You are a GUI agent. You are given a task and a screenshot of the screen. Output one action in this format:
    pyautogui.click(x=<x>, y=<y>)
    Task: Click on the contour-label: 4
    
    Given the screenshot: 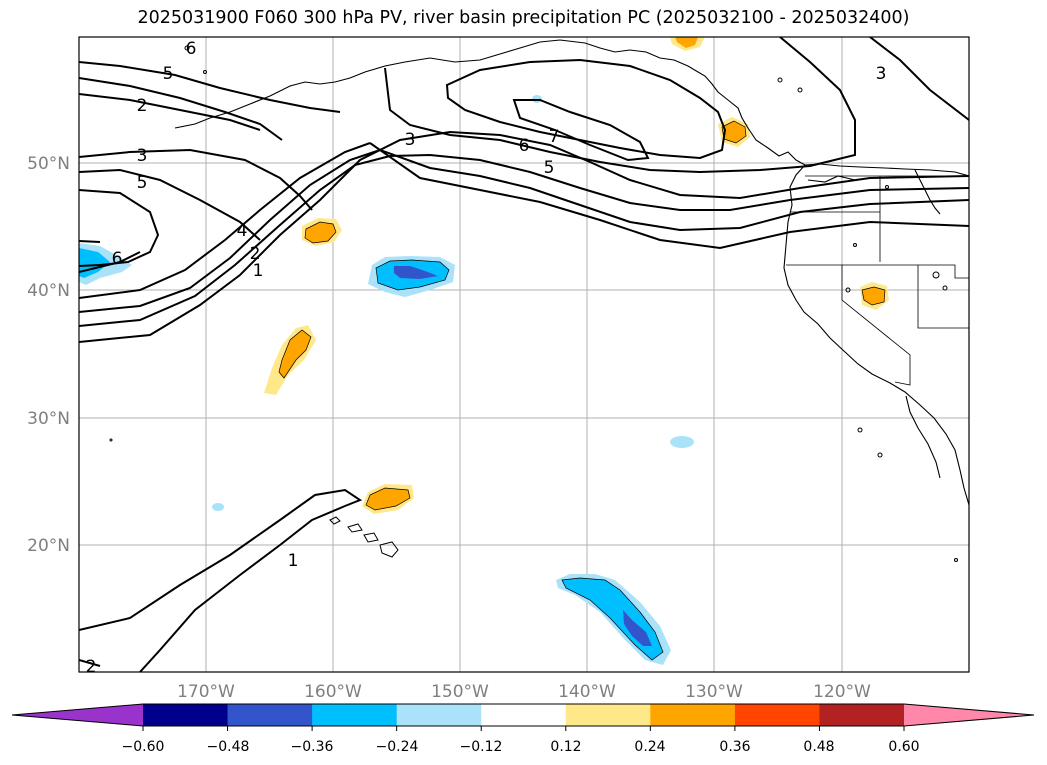 What is the action you would take?
    pyautogui.click(x=242, y=231)
    